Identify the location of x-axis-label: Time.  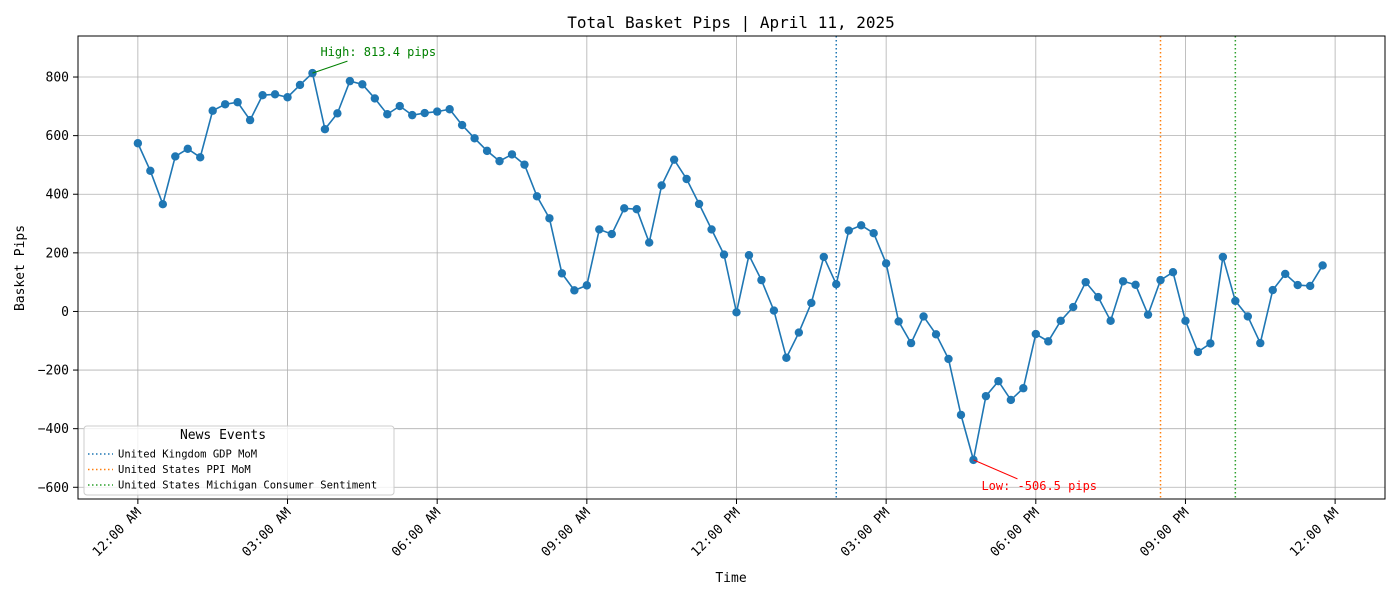
(730, 578).